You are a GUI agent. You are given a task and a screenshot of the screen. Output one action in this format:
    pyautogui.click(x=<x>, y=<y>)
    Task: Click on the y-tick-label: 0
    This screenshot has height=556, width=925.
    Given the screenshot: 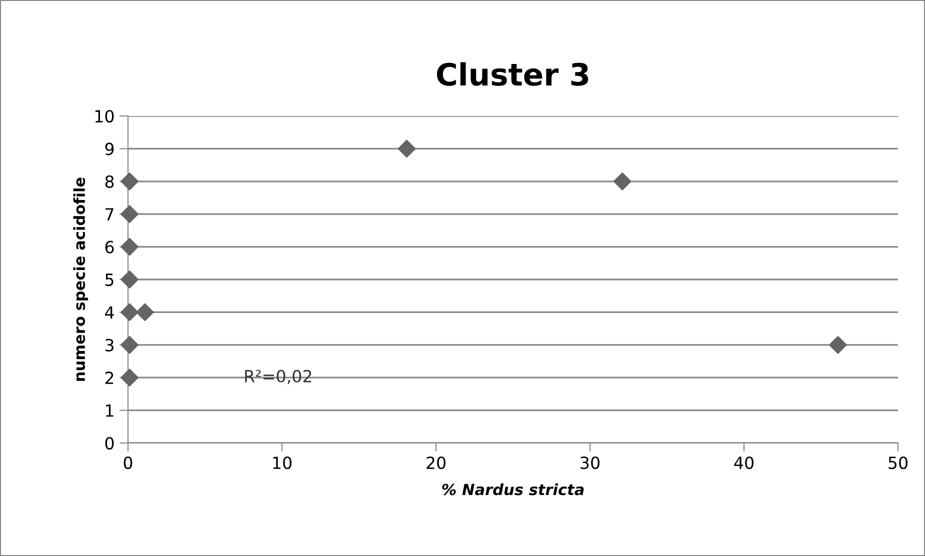 What is the action you would take?
    pyautogui.click(x=109, y=443)
    